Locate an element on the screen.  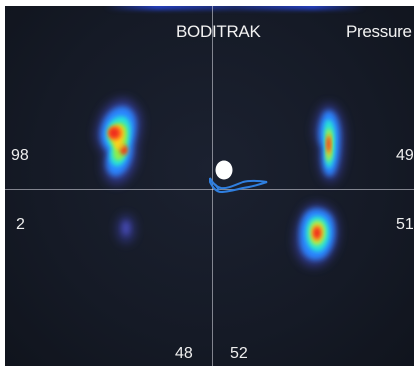
left-bottom-percentage: 2 is located at coordinates (20, 224).